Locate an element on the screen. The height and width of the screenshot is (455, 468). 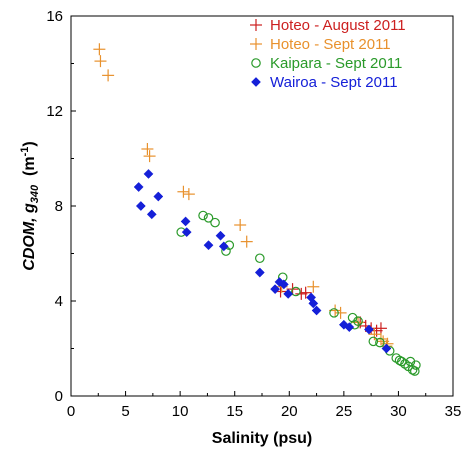
legend-item: Hoteo - August 2011 is located at coordinates (328, 25).